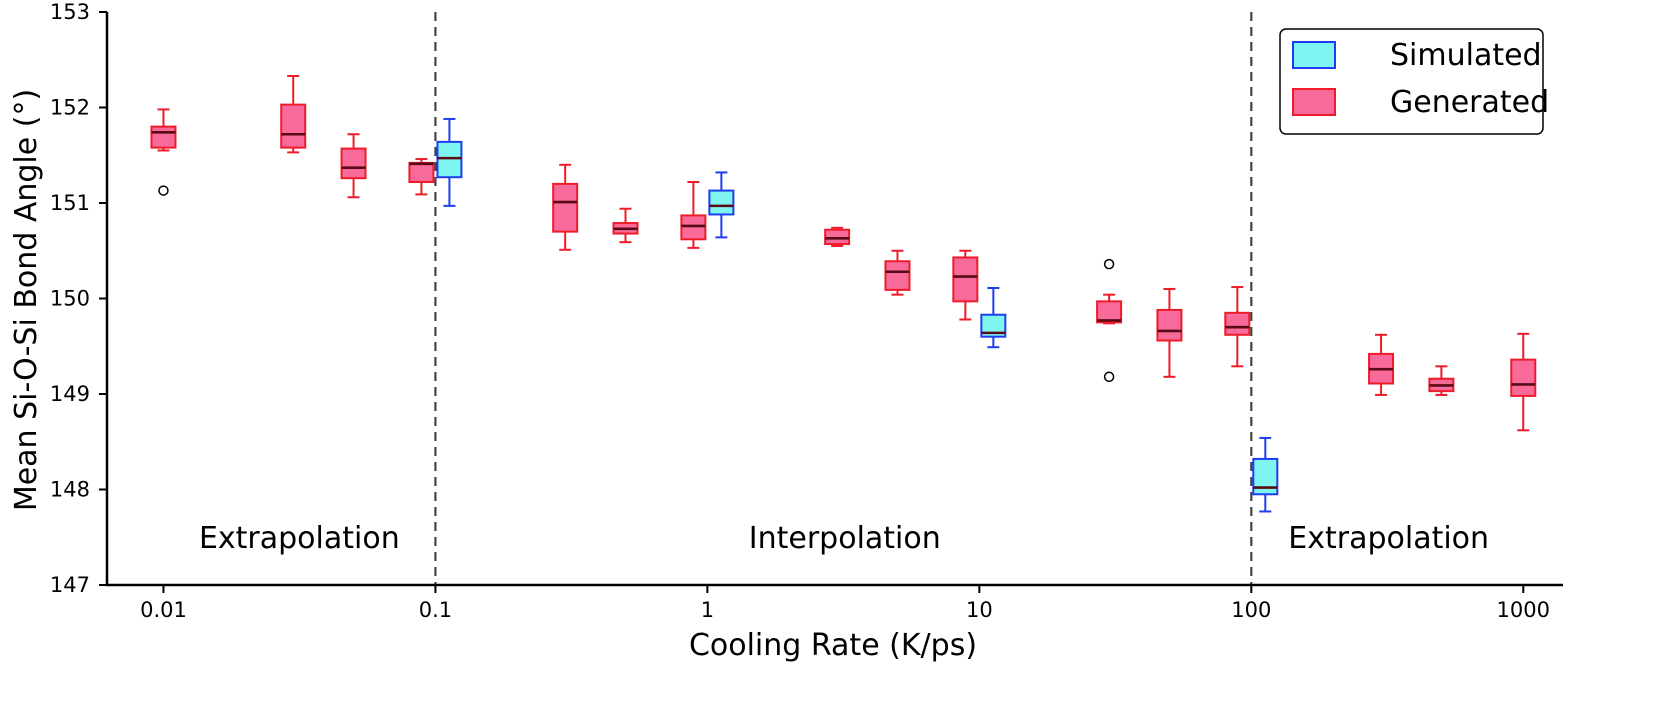 Image resolution: width=1661 pixels, height=707 pixels. Describe the element at coordinates (70, 585) in the screenshot. I see `y-tick-label: 147` at that location.